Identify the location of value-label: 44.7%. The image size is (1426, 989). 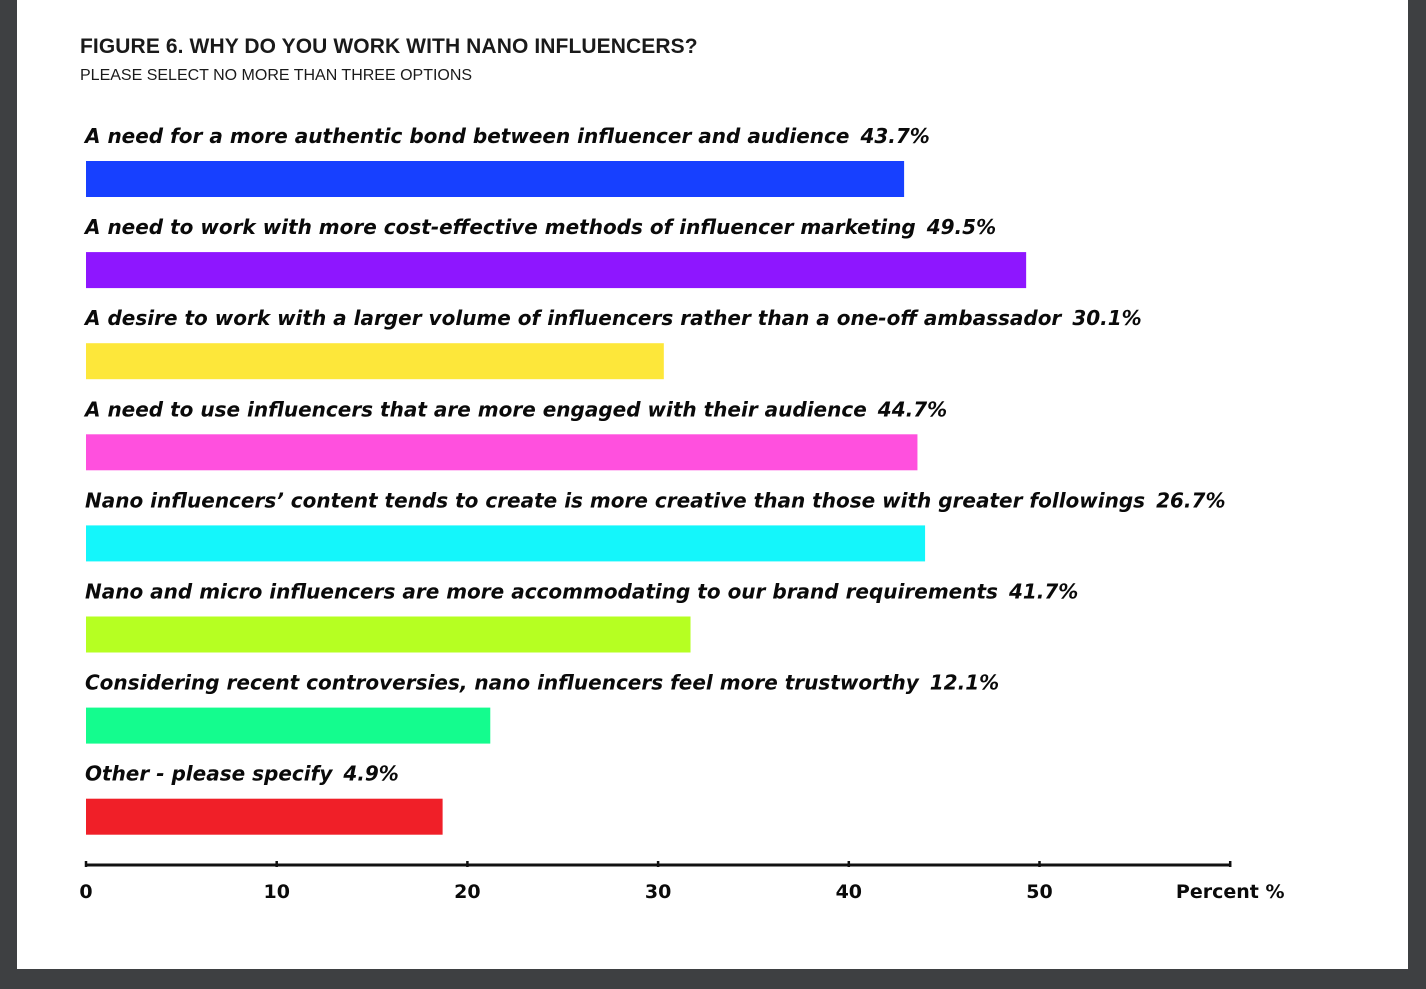
(912, 409).